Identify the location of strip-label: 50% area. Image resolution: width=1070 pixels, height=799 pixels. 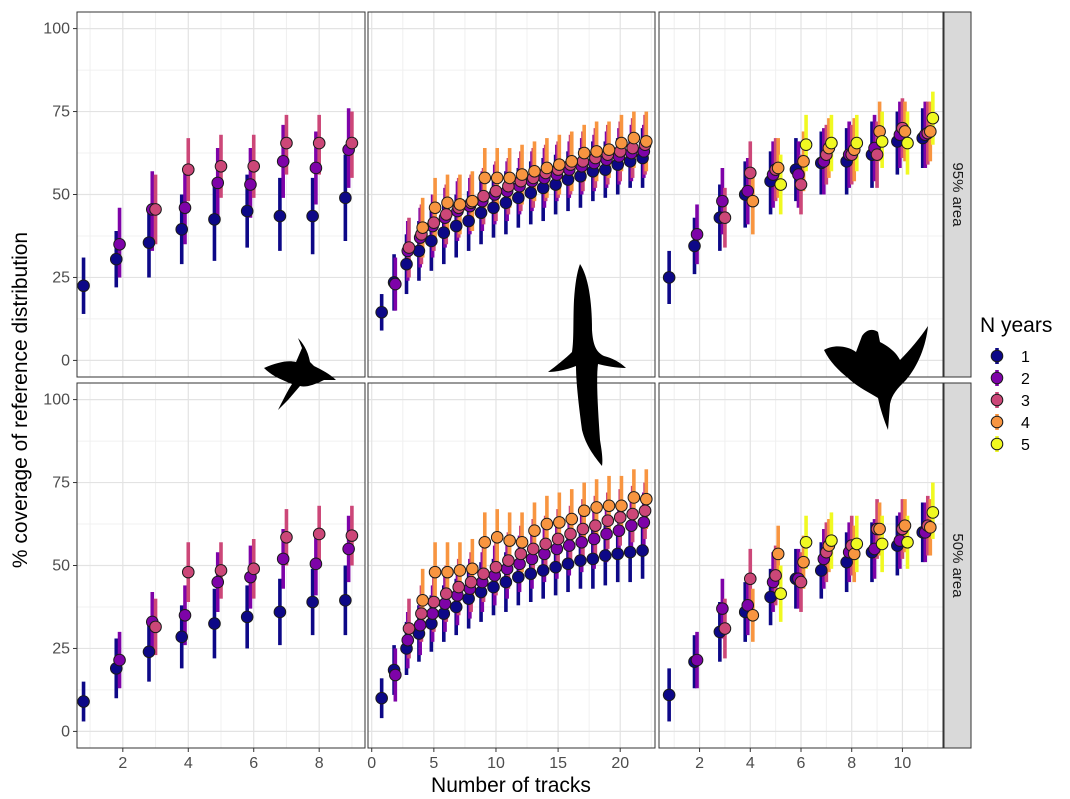
(957, 565).